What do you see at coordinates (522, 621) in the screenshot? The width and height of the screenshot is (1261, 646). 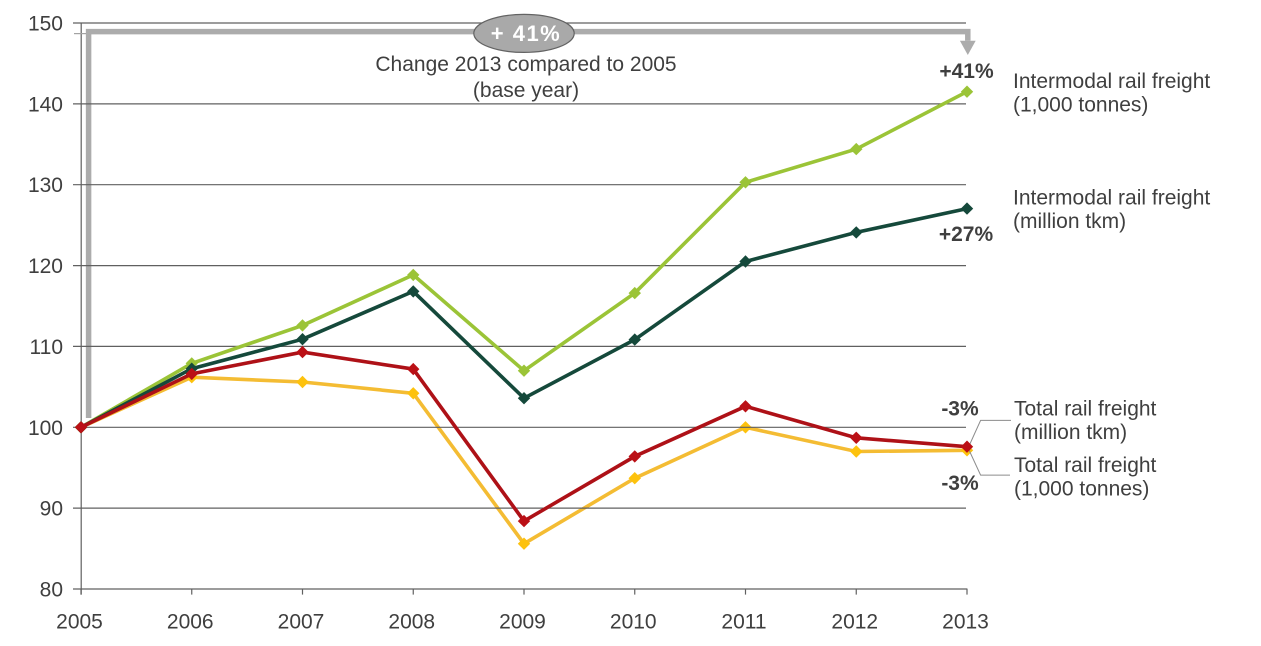 I see `svg-text: 2009` at bounding box center [522, 621].